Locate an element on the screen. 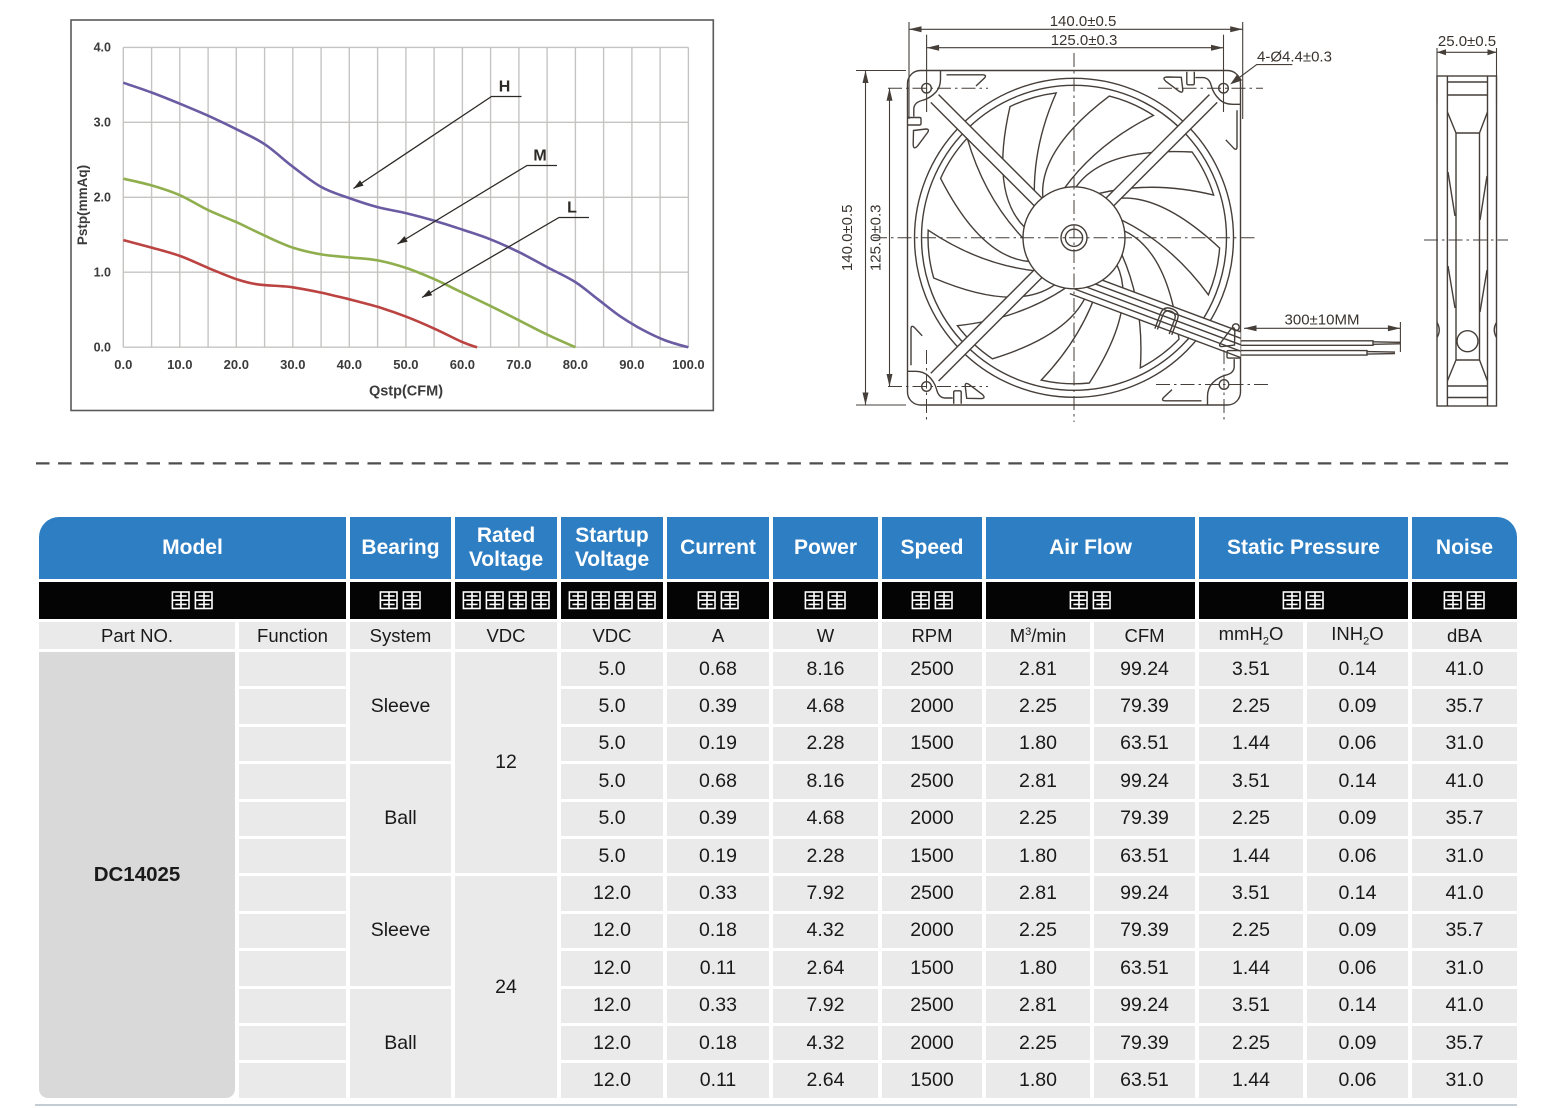 This screenshot has height=1108, width=1542. svg-text: Qstp(CFM) is located at coordinates (406, 392).